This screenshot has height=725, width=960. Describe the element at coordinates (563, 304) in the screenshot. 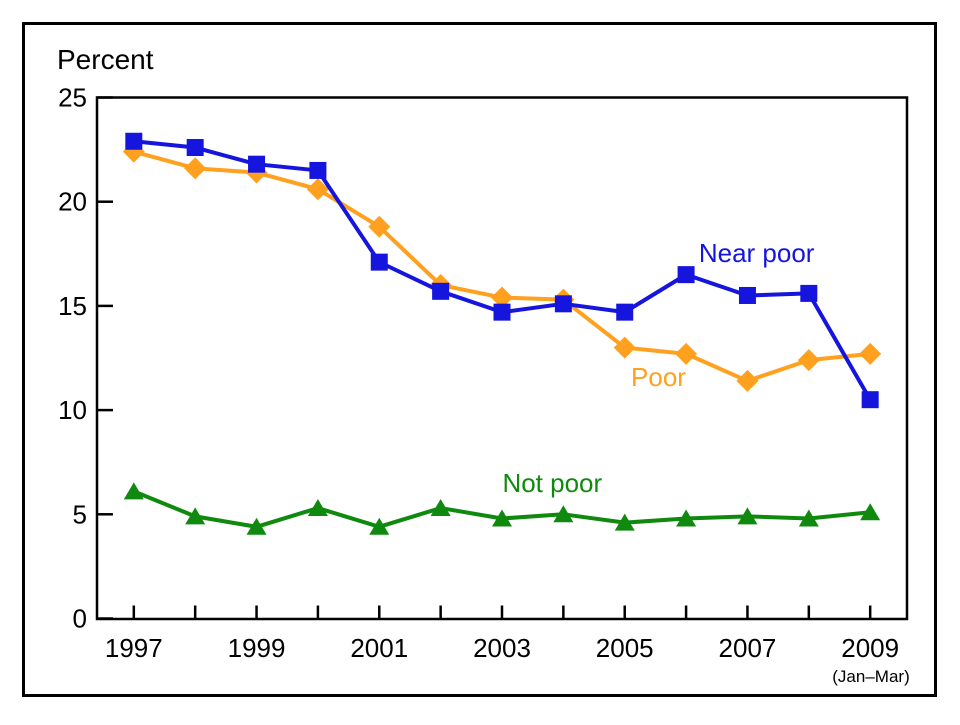

I see `marker-near-poor-2004` at that location.